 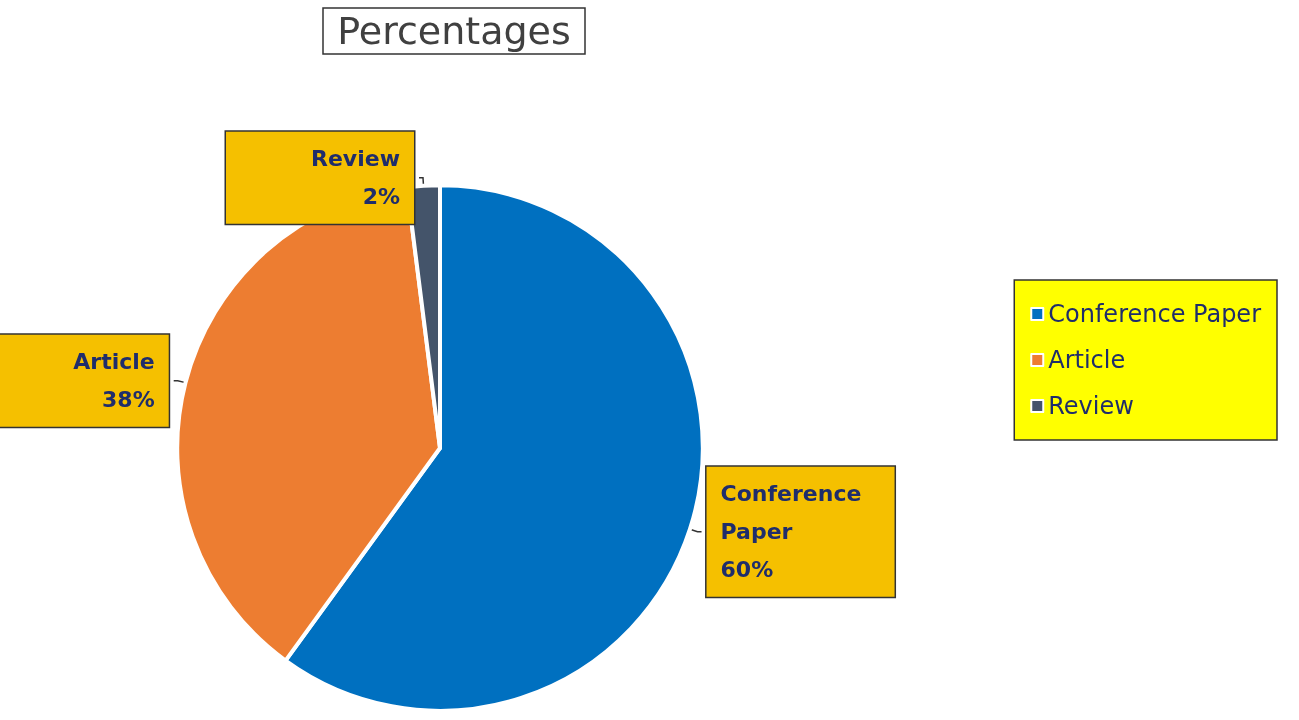 I want to click on data-label: 38%, so click(x=128, y=400).